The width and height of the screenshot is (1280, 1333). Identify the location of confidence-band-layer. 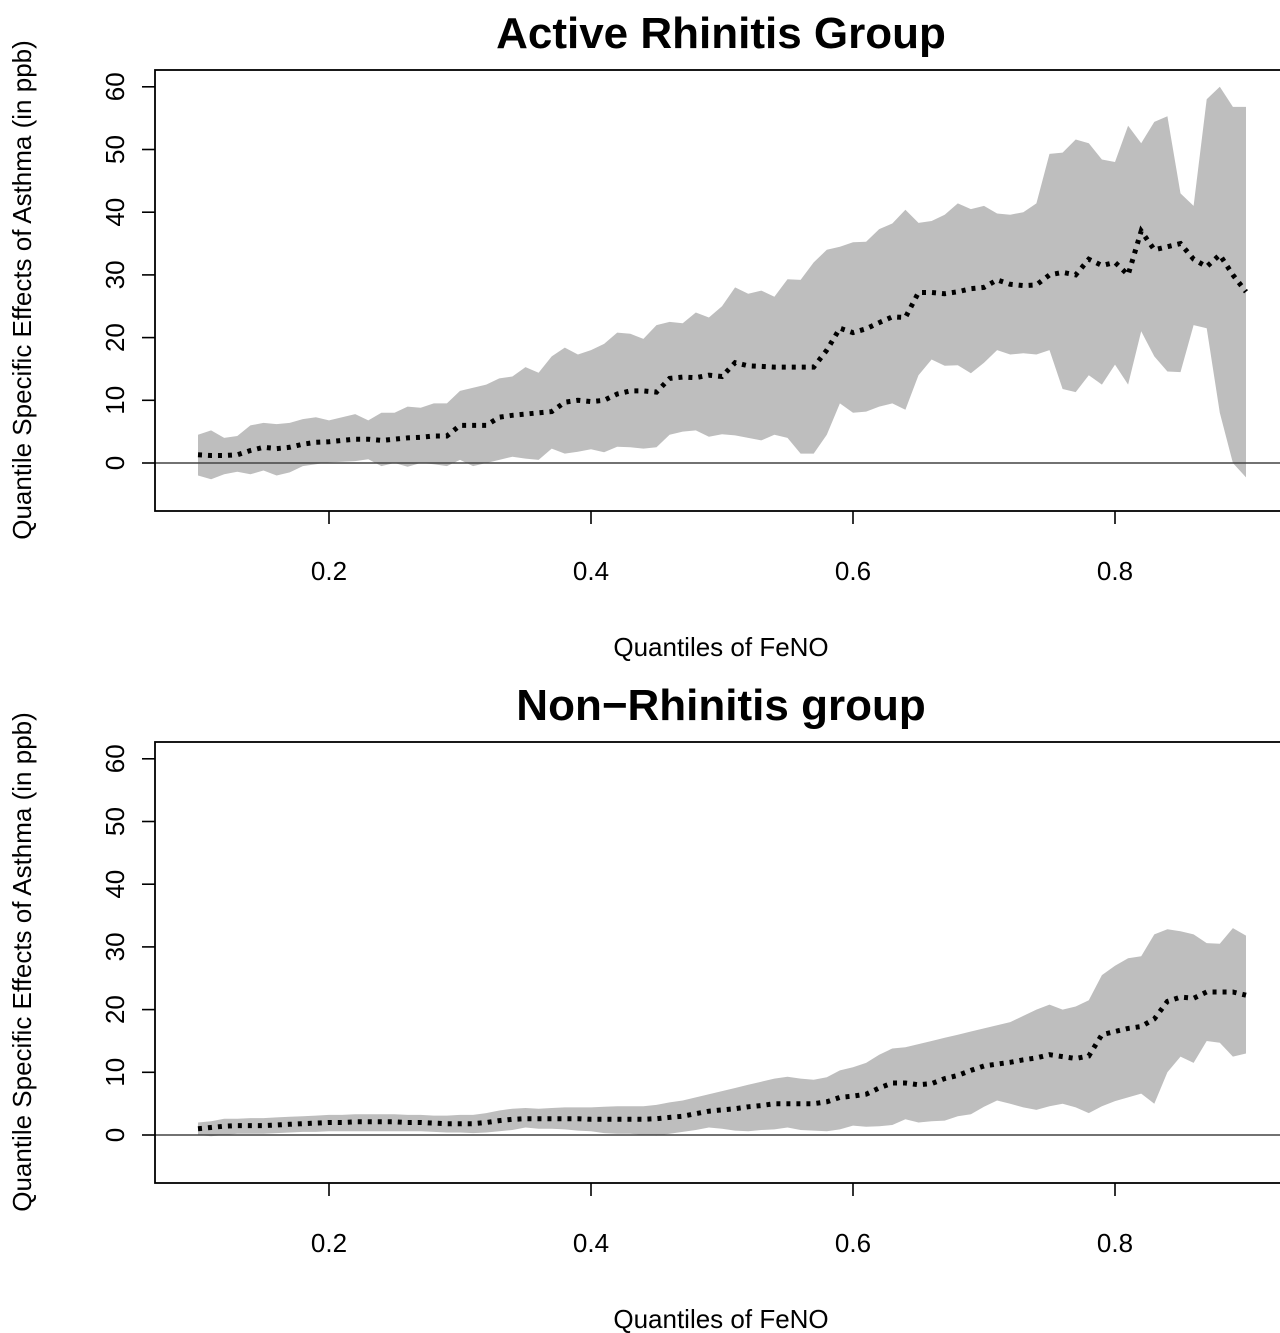
(722, 1032).